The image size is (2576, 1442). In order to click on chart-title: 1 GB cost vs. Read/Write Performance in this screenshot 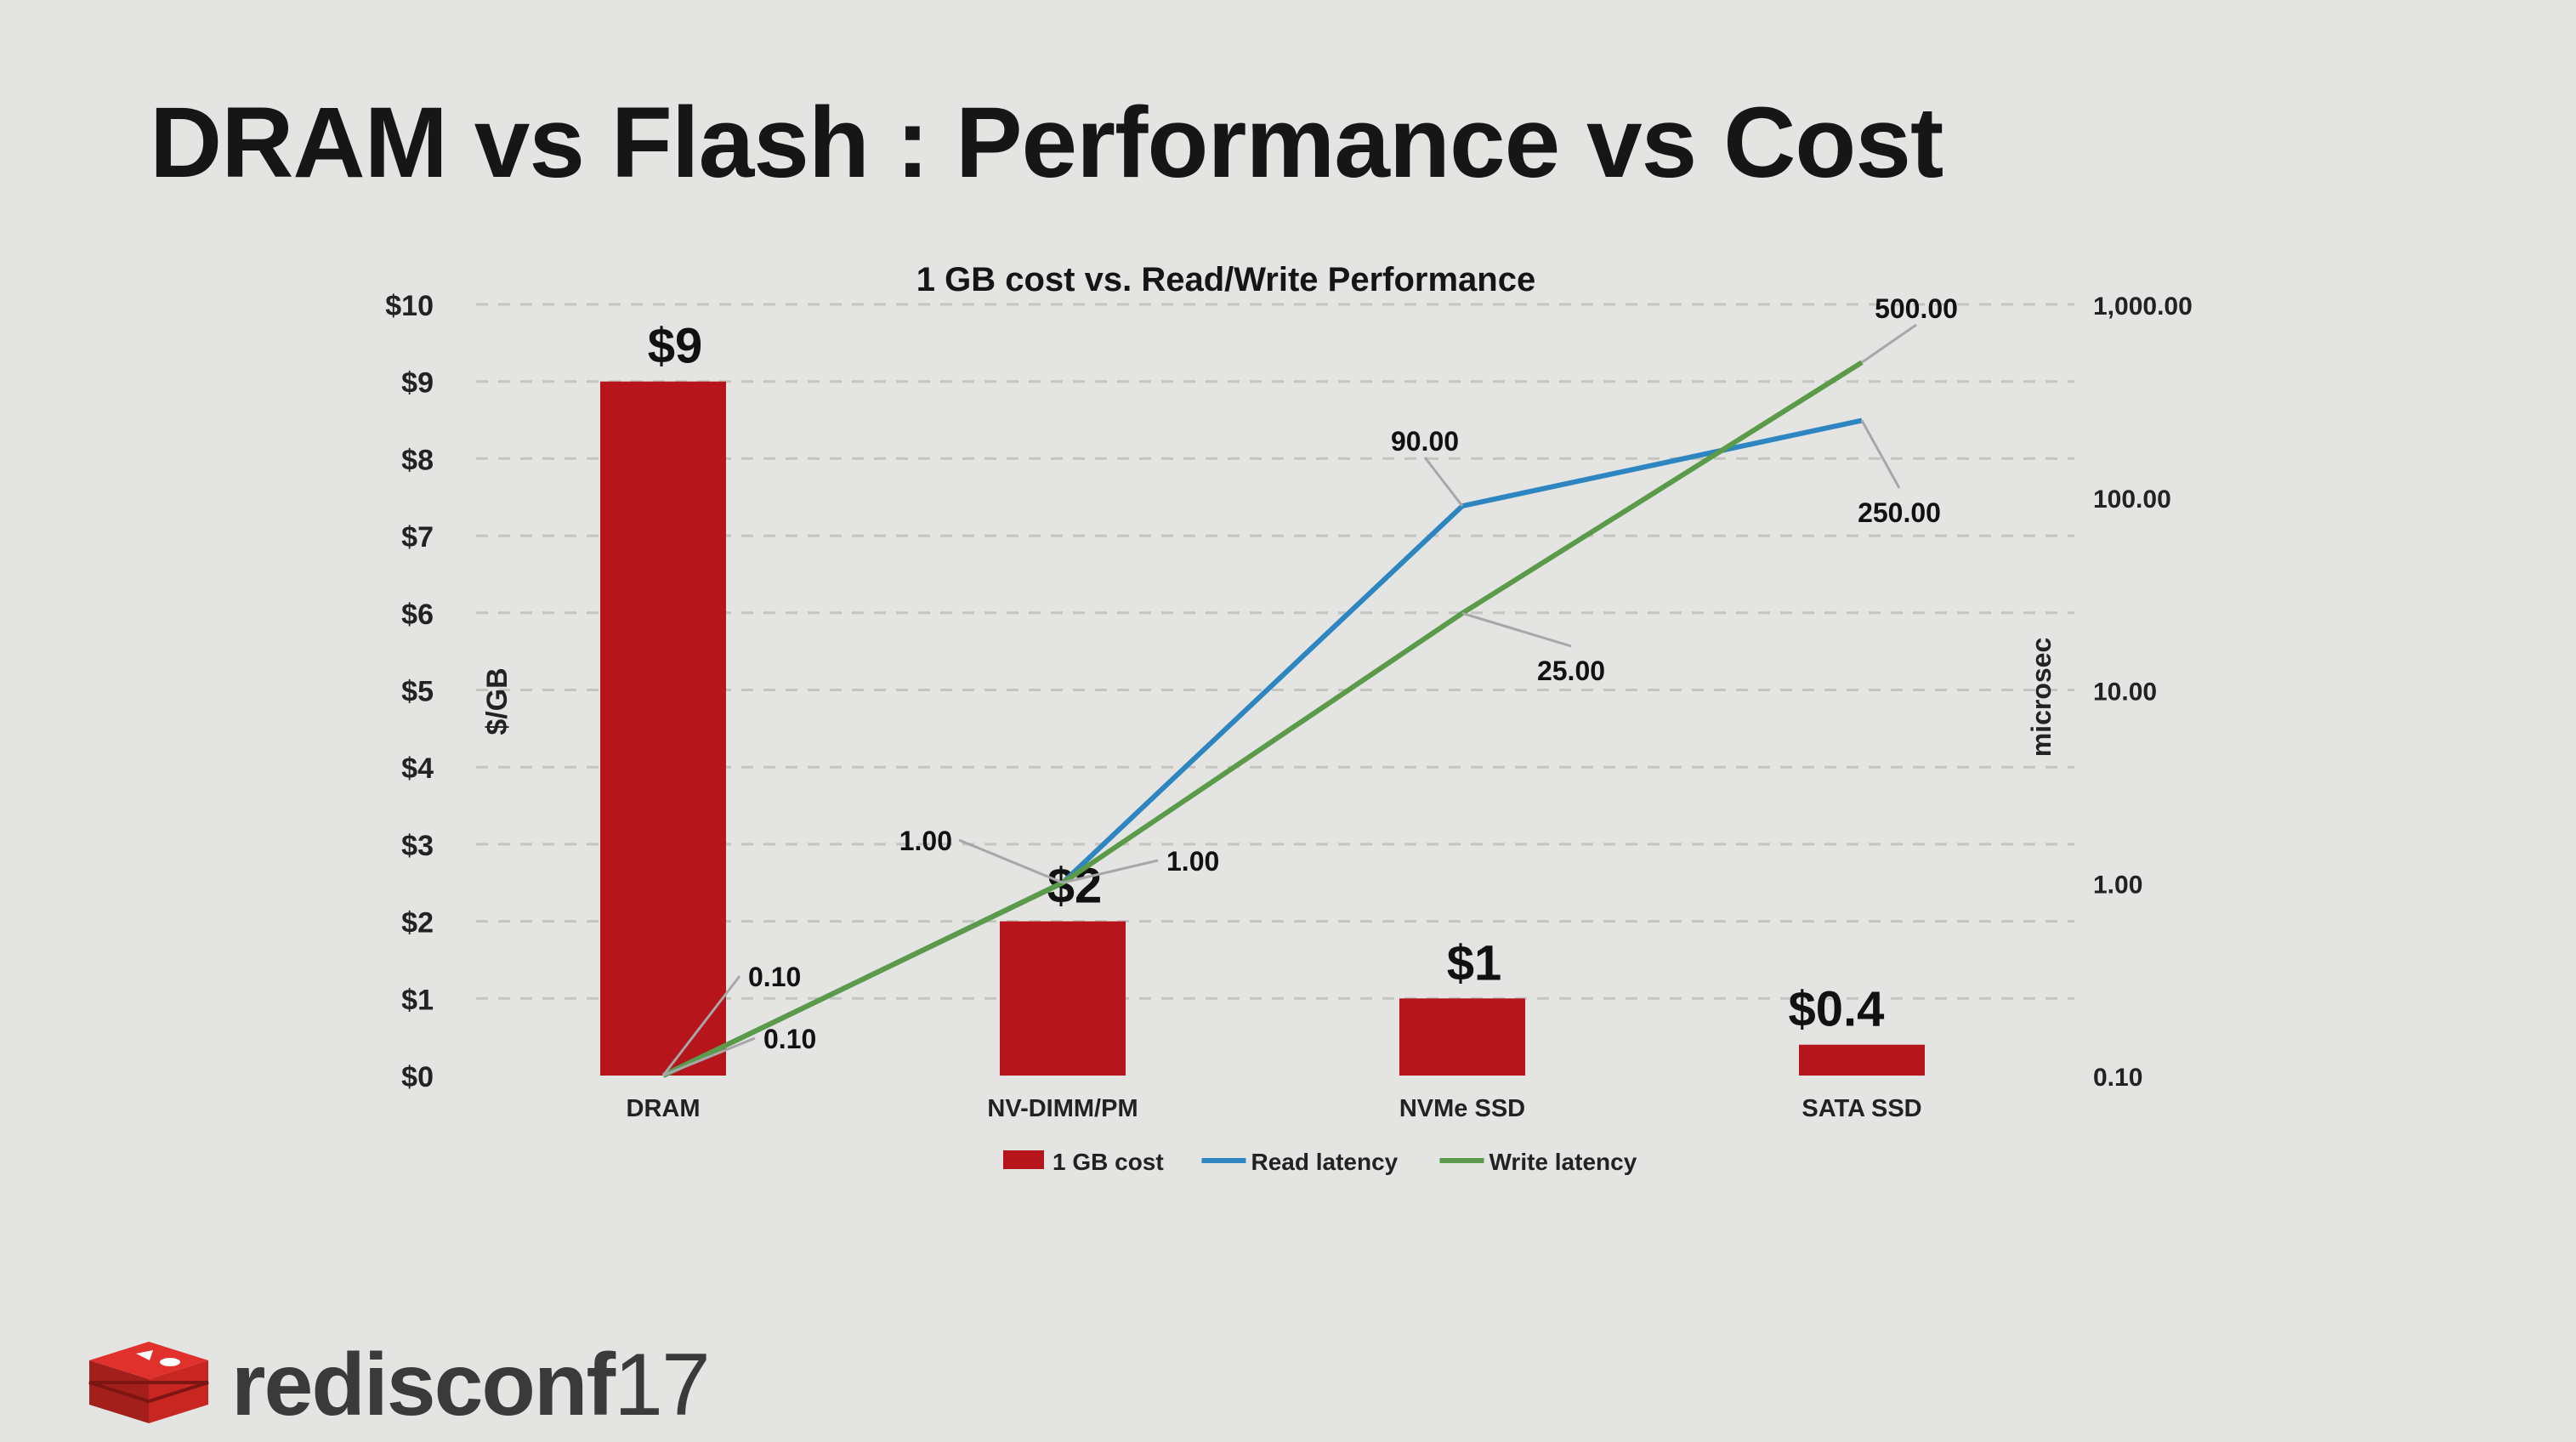, I will do `click(1226, 279)`.